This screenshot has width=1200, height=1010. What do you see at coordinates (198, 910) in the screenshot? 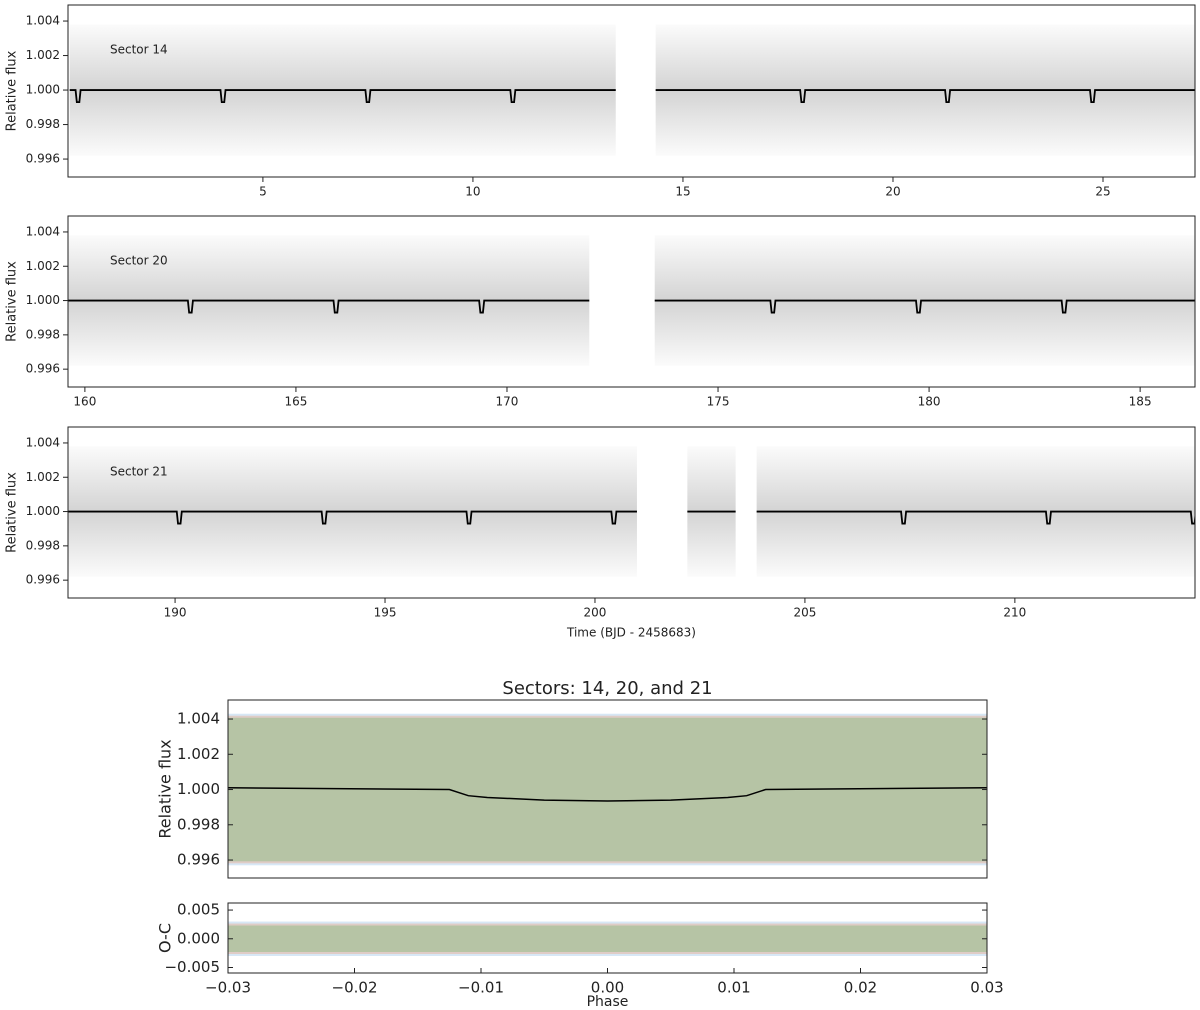
I see `y-tick-label: 0.005` at bounding box center [198, 910].